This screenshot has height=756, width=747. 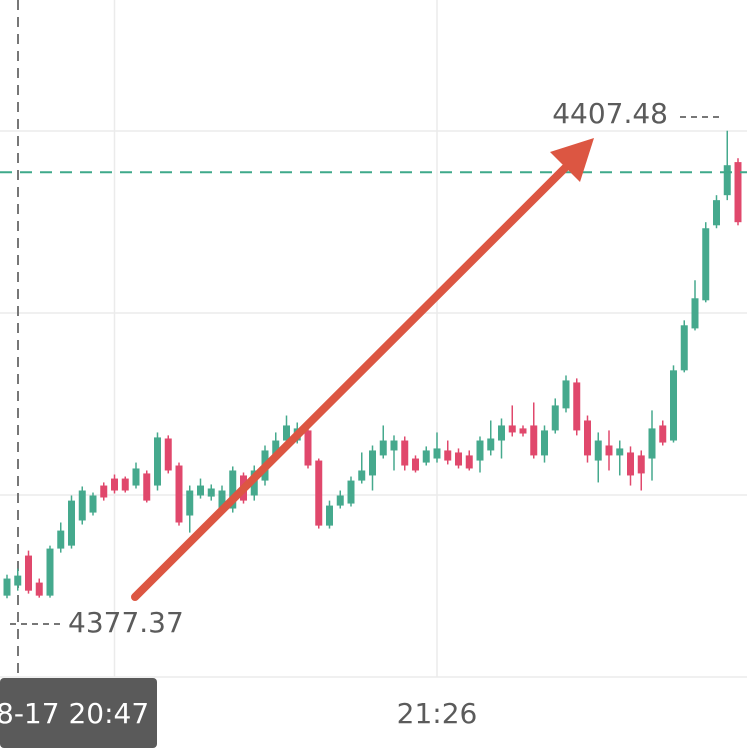 What do you see at coordinates (74, 713) in the screenshot?
I see `crosshair-label: 8-17 20:47` at bounding box center [74, 713].